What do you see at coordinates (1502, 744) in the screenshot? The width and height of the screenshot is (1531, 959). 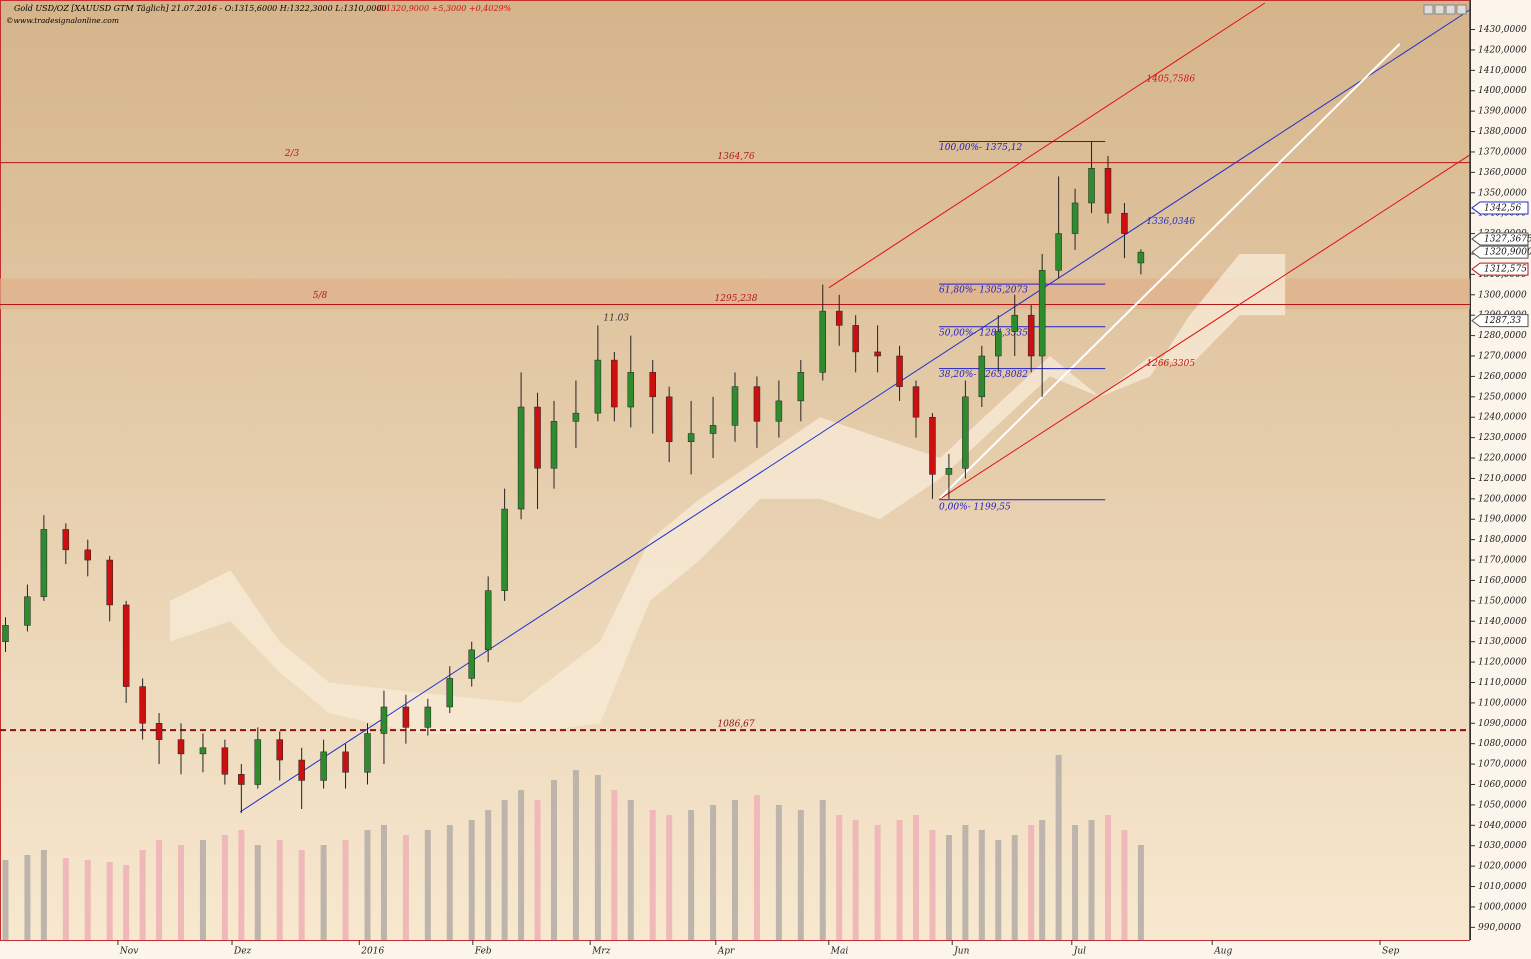 I see `y-tick-label: 1080,0000` at bounding box center [1502, 744].